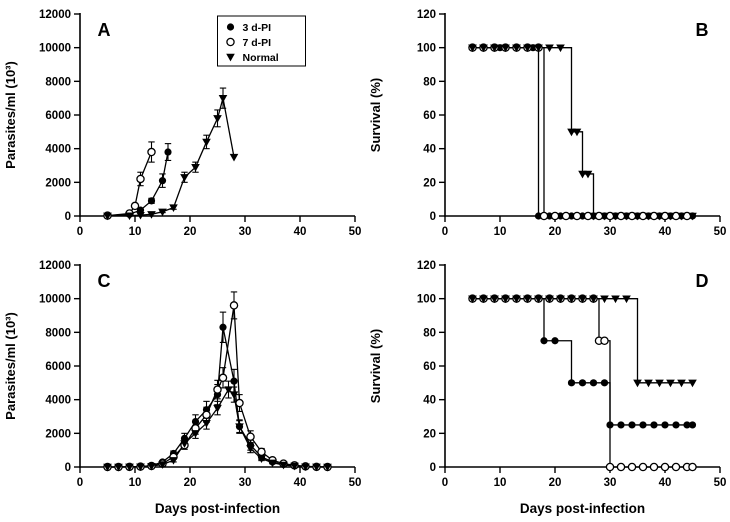 This screenshot has height=522, width=730. Describe the element at coordinates (375, 115) in the screenshot. I see `chart-text: Survival (%)` at that location.